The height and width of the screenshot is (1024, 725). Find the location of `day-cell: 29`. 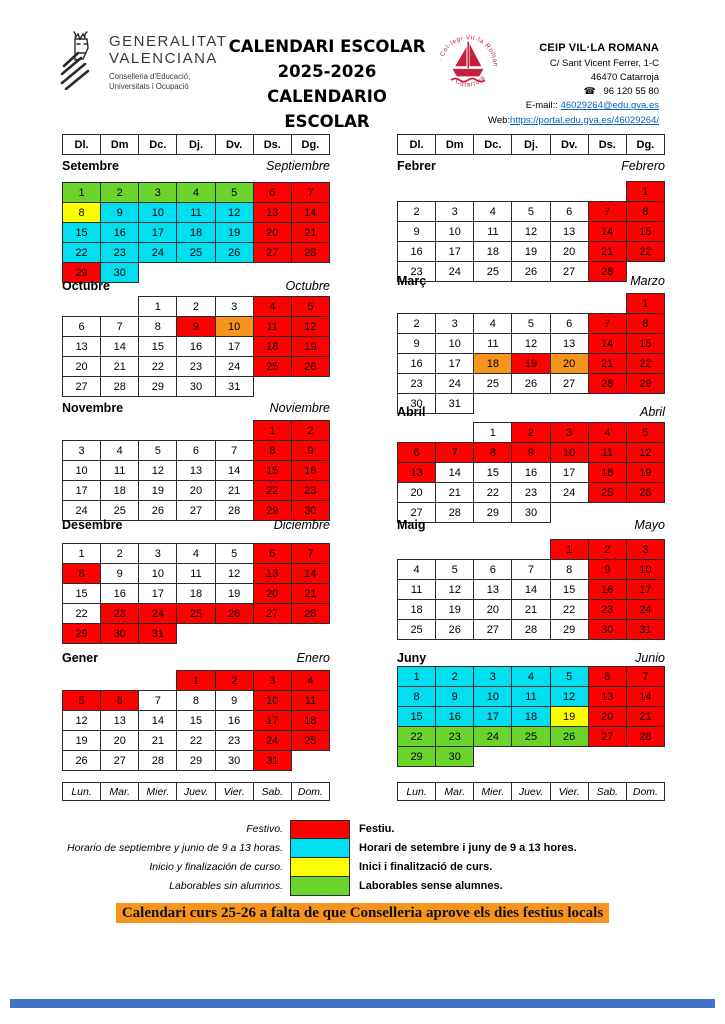

day-cell: 29 is located at coordinates (645, 383).